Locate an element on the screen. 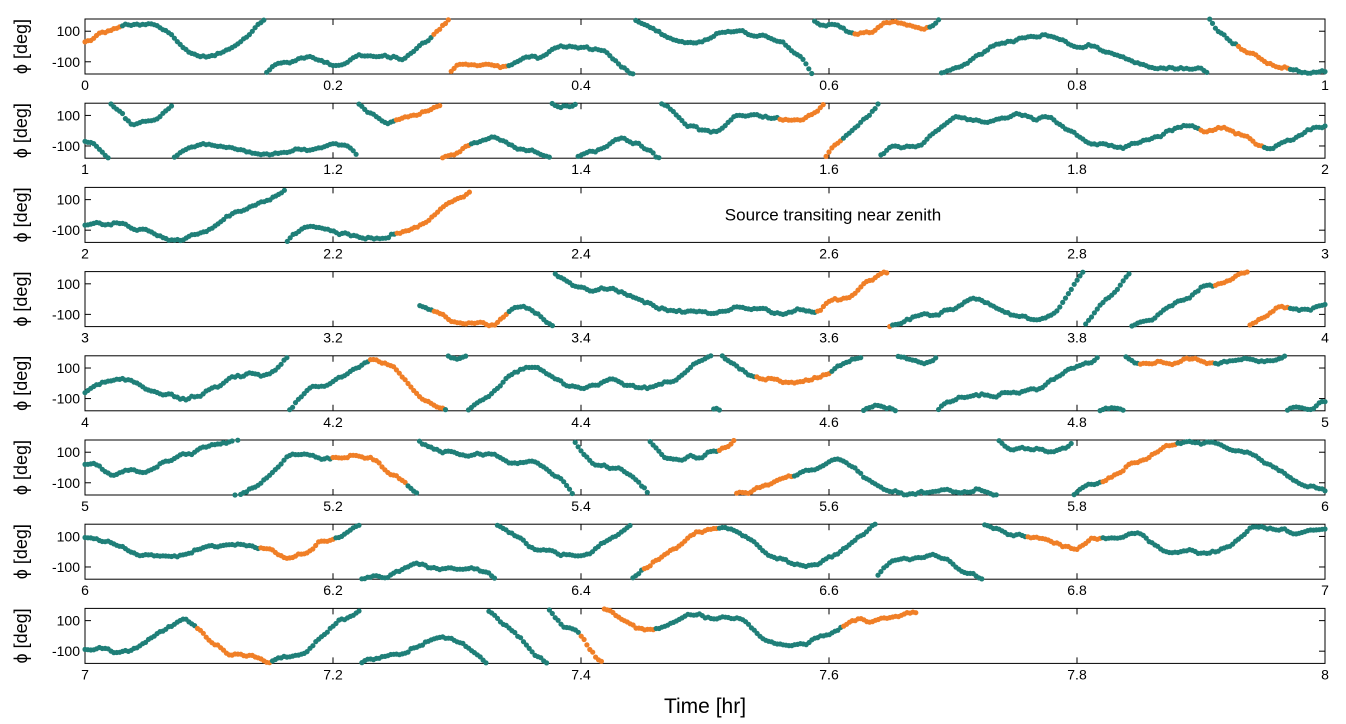 The height and width of the screenshot is (724, 1346). panel-7: 6 6.2 6.4 6.6 6.8 7 -100 100 ϕ [deg] is located at coordinates (670, 559).